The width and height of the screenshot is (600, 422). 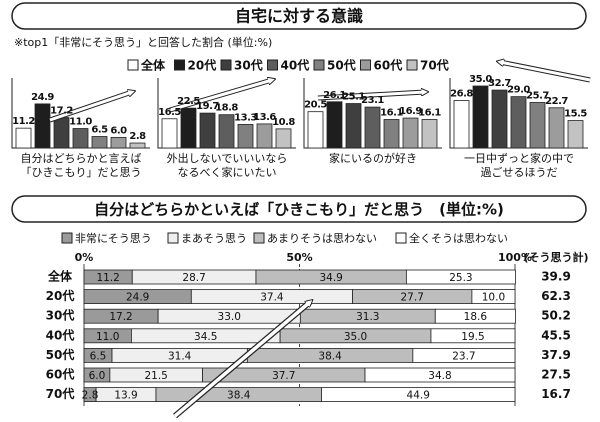 I want to click on value-label: 19.5, so click(x=472, y=337).